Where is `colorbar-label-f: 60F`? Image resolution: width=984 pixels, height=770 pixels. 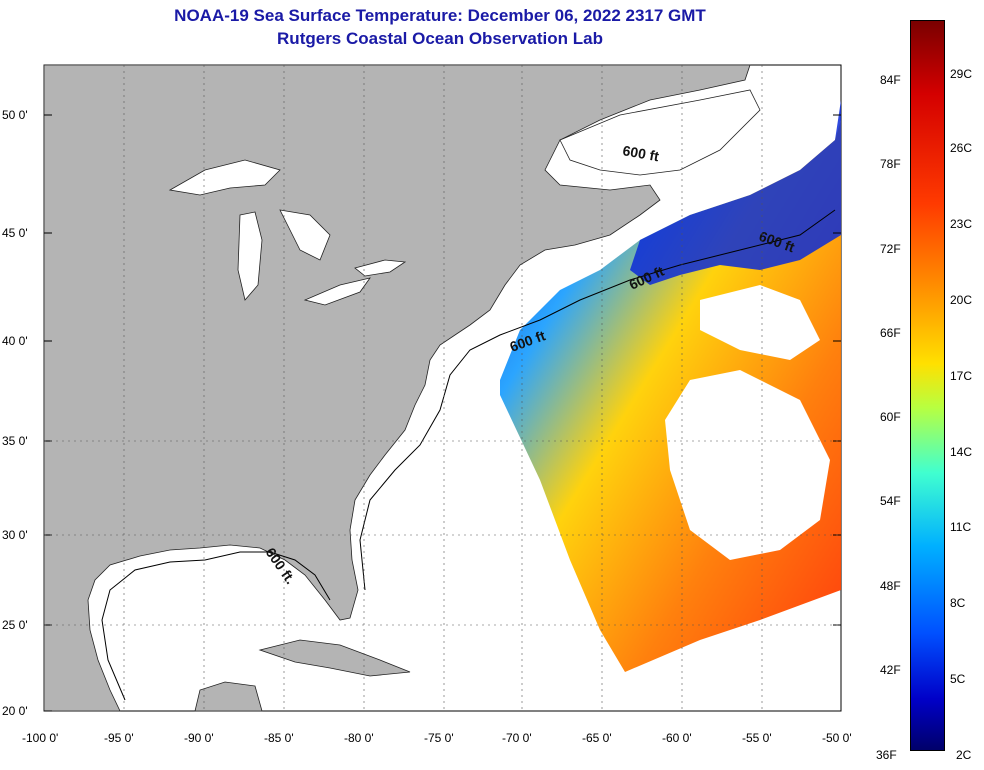
colorbar-label-f: 60F is located at coordinates (890, 417).